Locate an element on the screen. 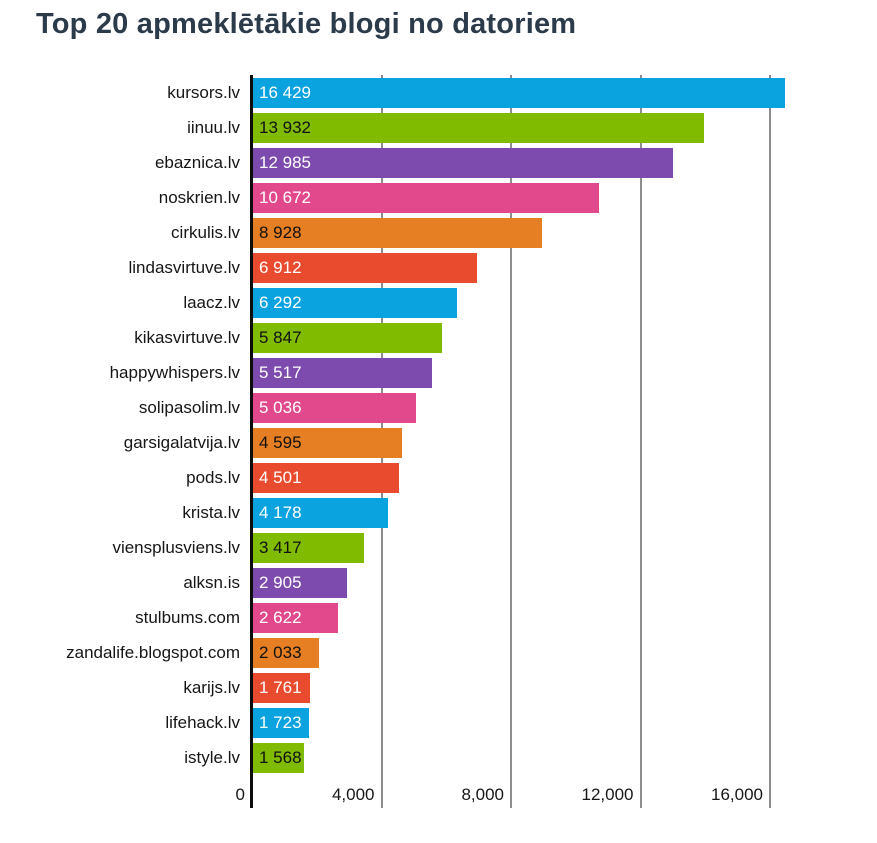 This screenshot has width=877, height=843. bar: 12 985 is located at coordinates (463, 163).